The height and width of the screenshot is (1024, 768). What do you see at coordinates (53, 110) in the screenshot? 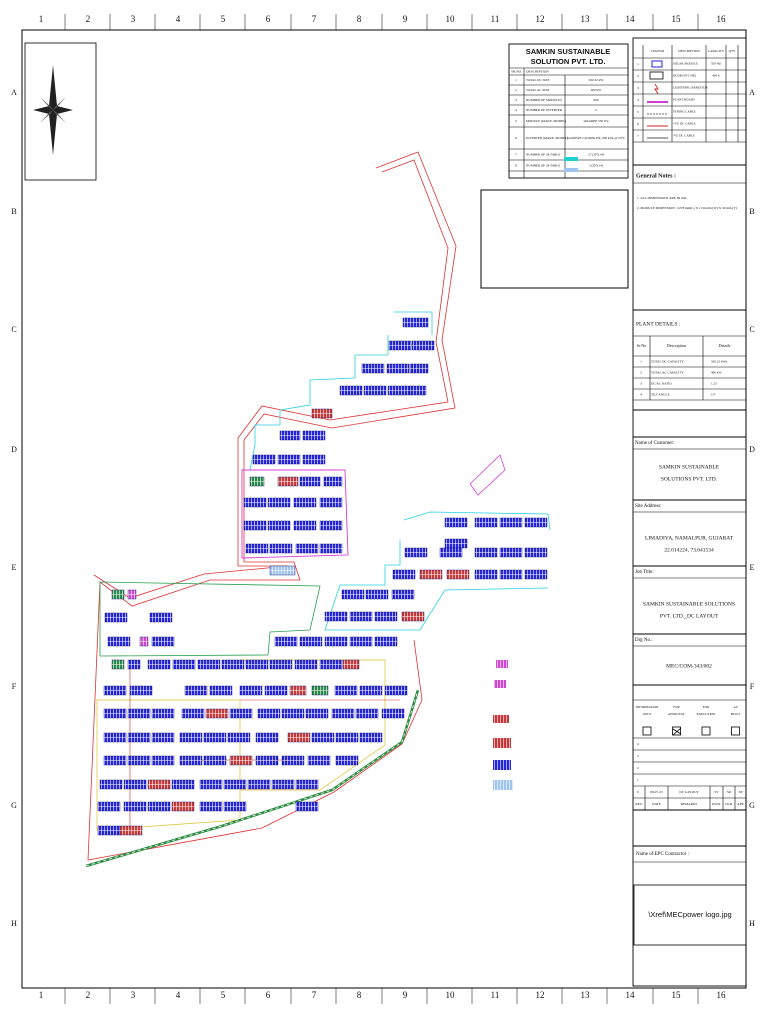
I see `compass` at bounding box center [53, 110].